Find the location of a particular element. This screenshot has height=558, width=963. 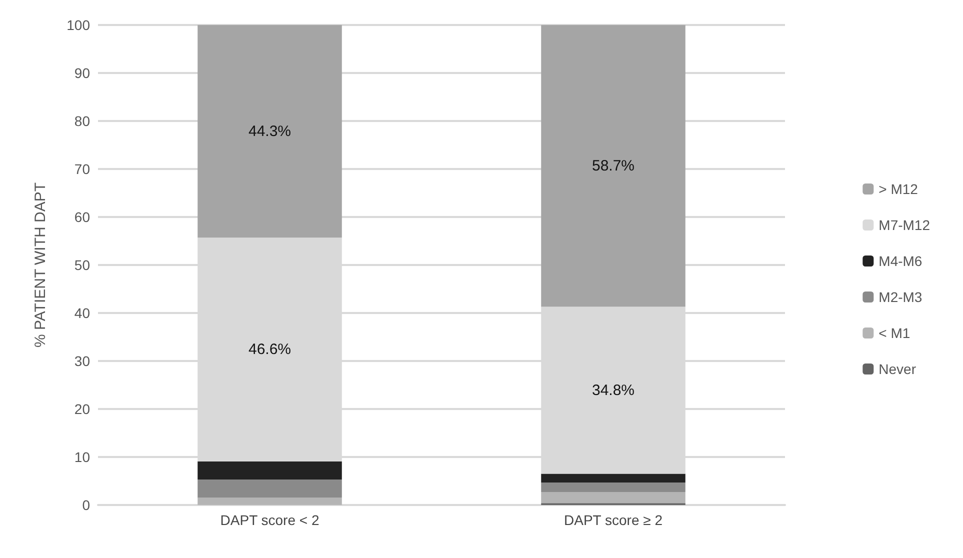

data-label: 46.6% is located at coordinates (270, 349).